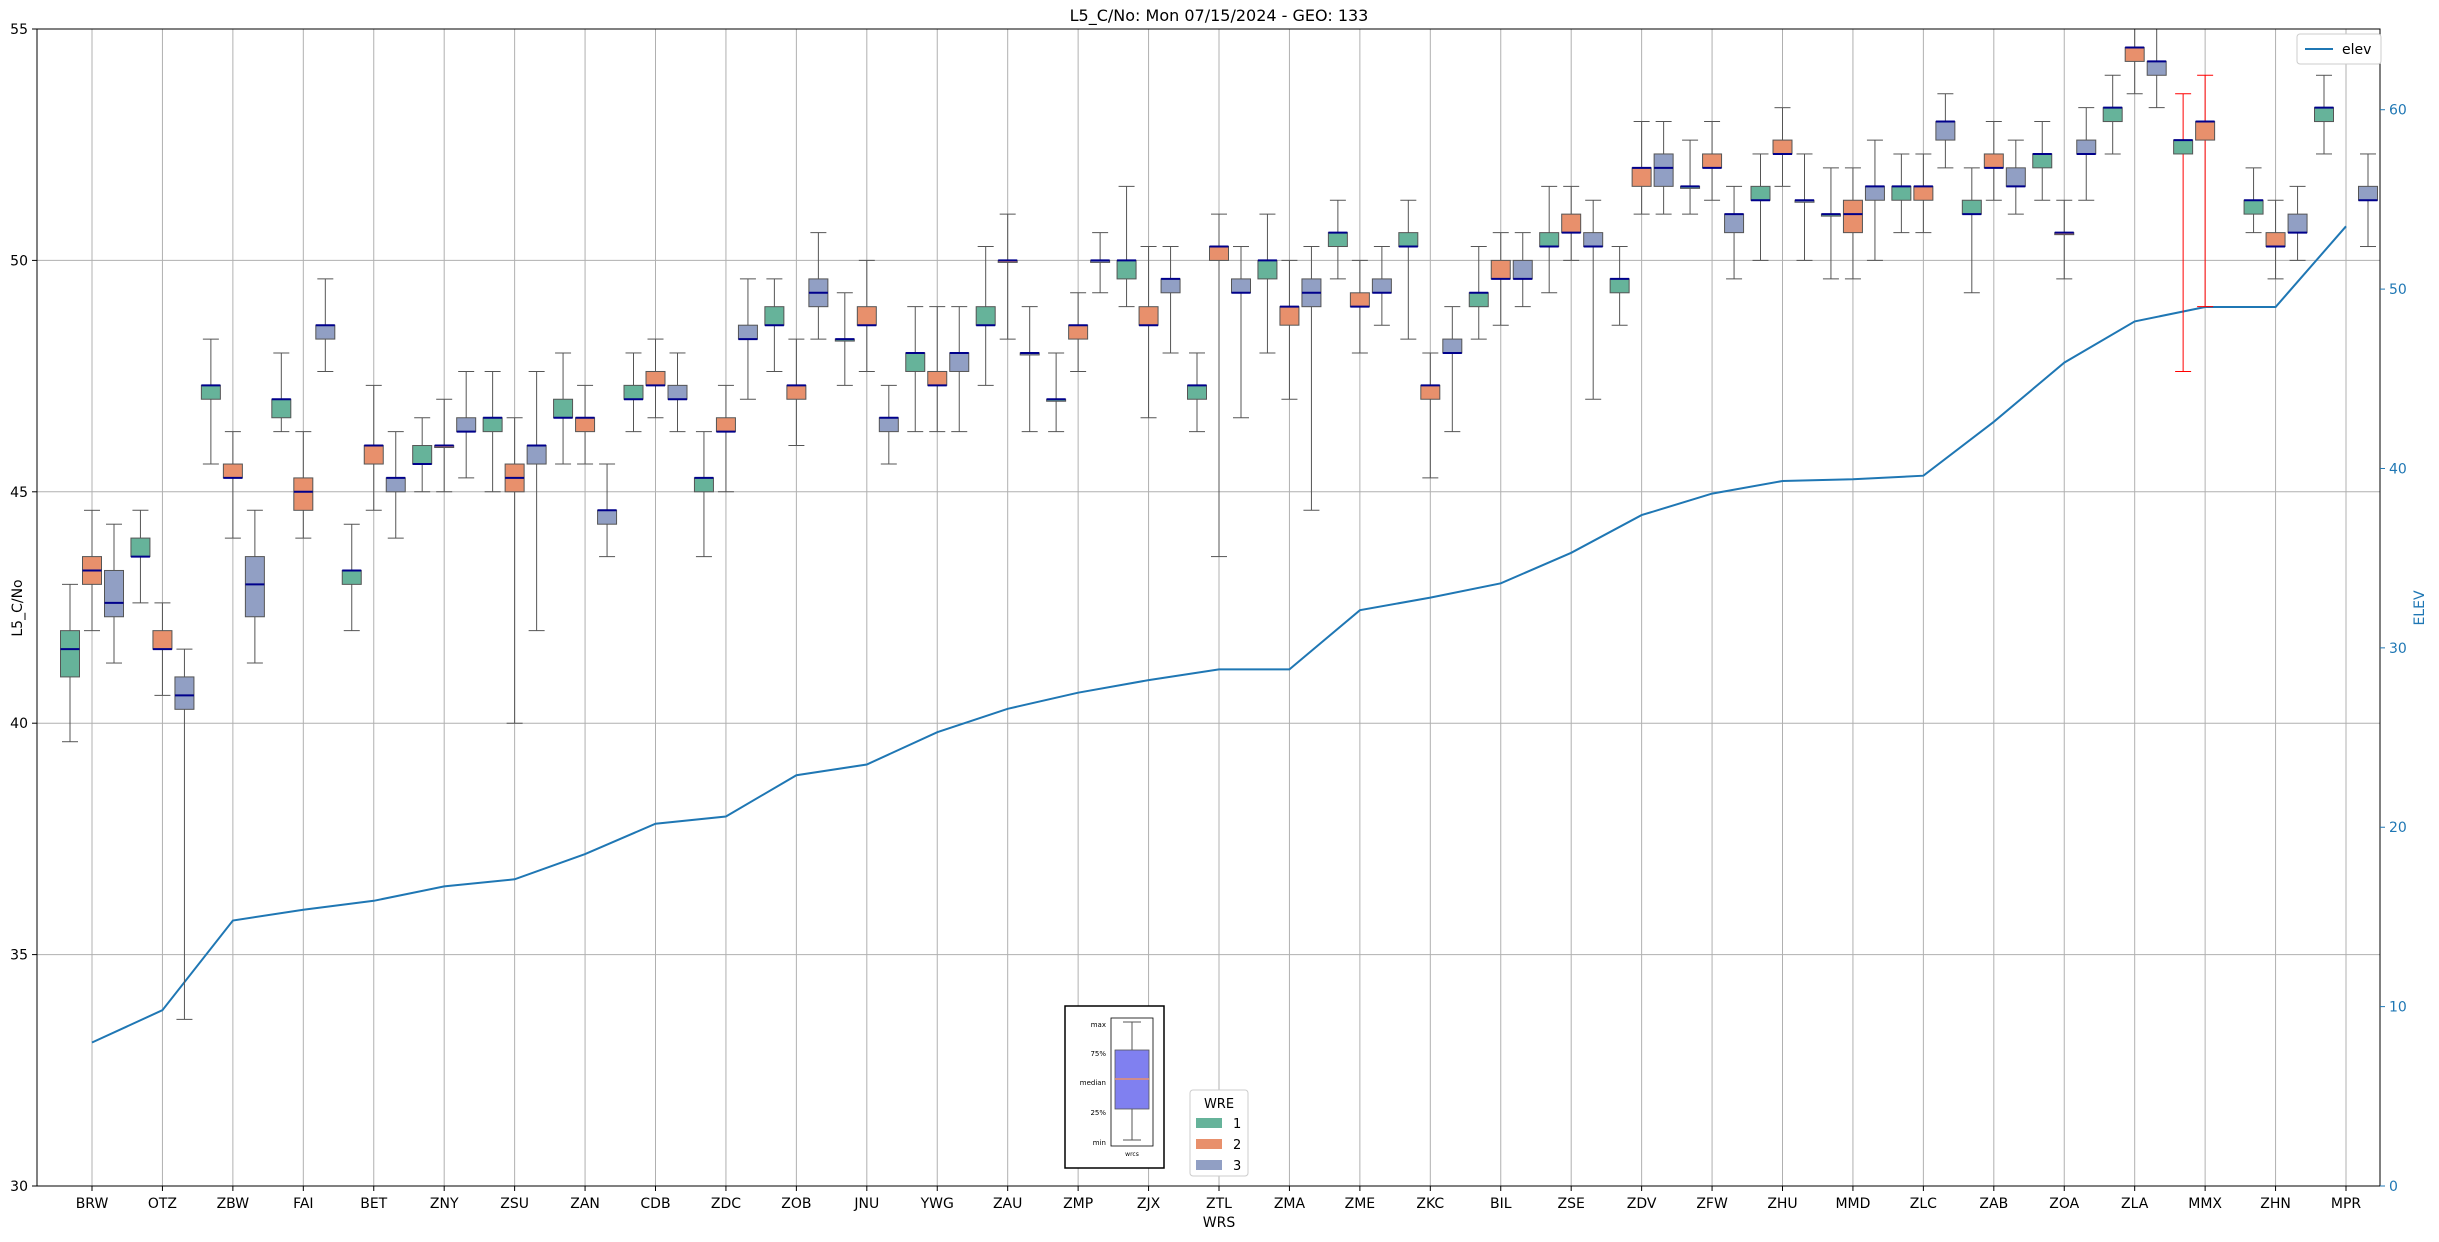 Image resolution: width=2439 pixels, height=1242 pixels. What do you see at coordinates (2398, 828) in the screenshot?
I see `y2-tick-label: 20` at bounding box center [2398, 828].